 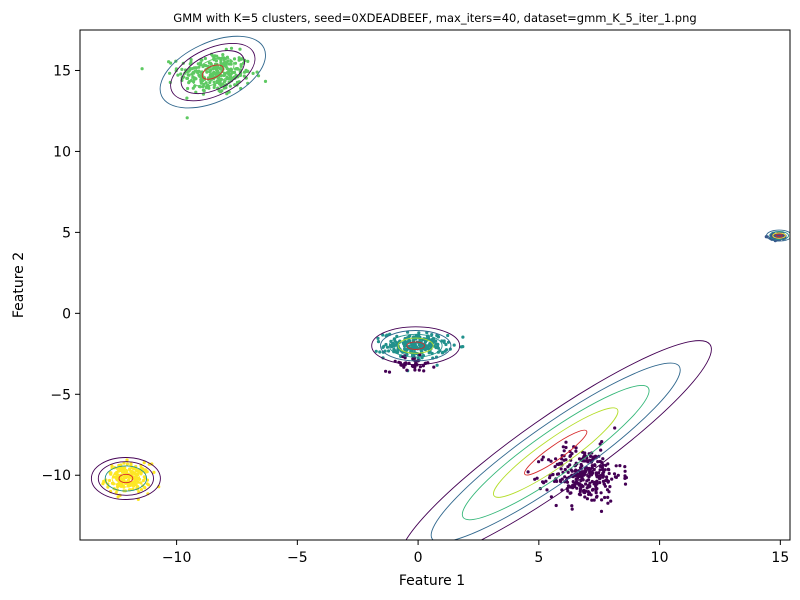 I want to click on x-axis-label: Feature 1, so click(x=432, y=581).